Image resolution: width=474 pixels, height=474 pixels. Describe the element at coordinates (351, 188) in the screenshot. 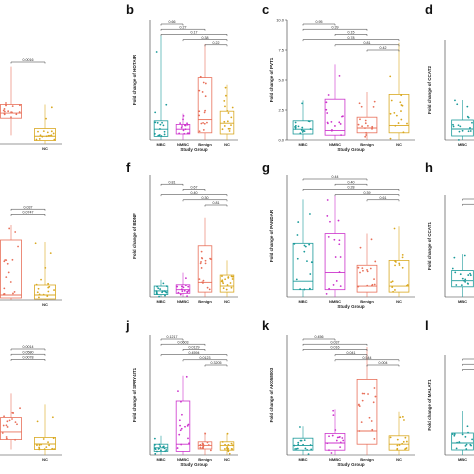

I see `p-value-g: 0.28` at that location.